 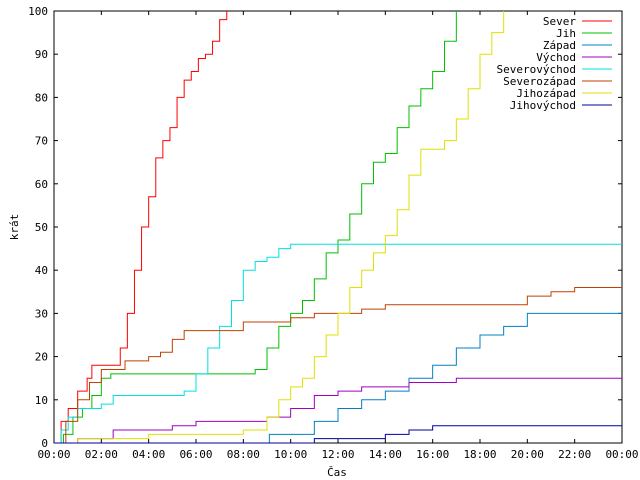 I want to click on legend-label: Sever, so click(x=559, y=21).